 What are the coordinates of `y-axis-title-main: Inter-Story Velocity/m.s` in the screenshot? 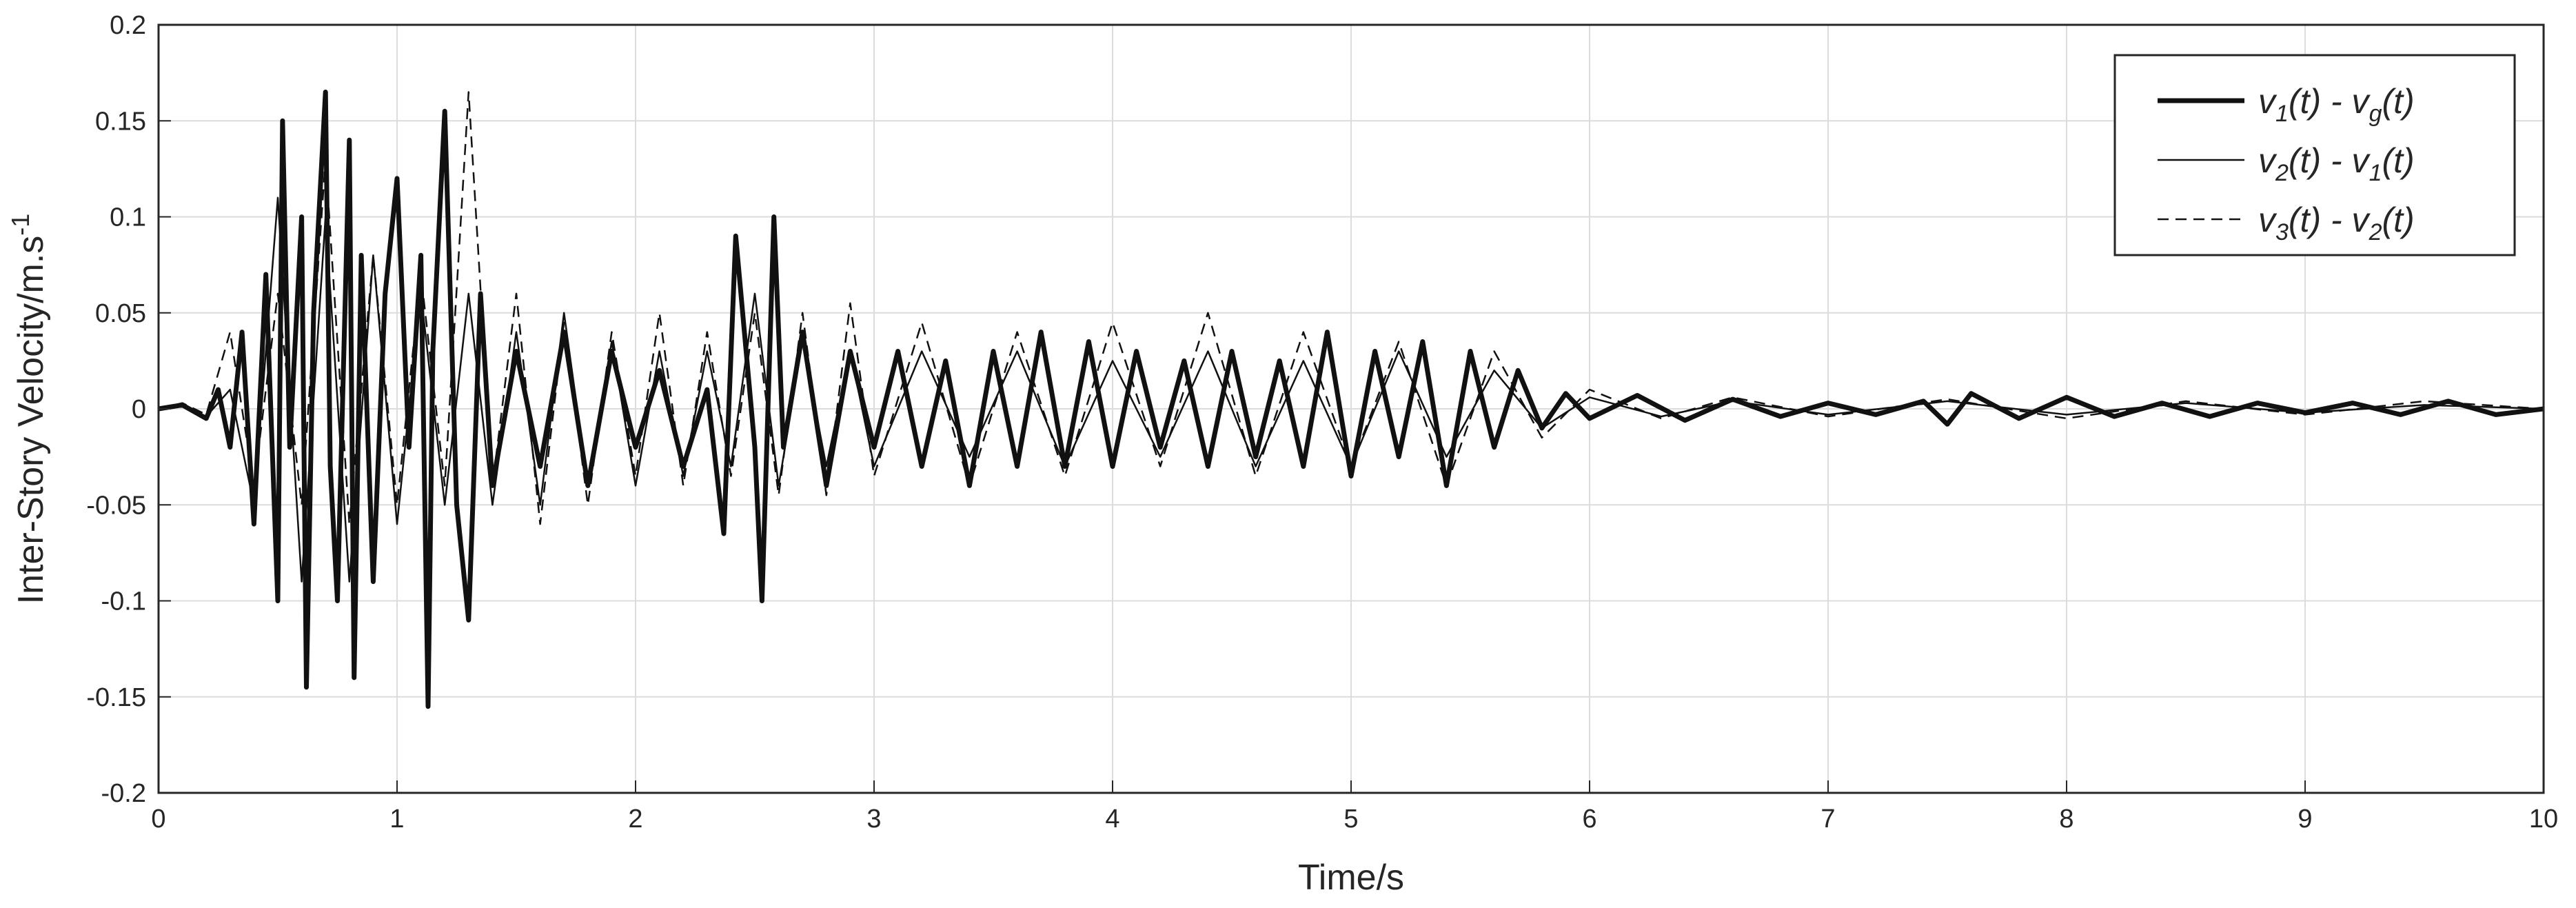 It's located at (31, 421).